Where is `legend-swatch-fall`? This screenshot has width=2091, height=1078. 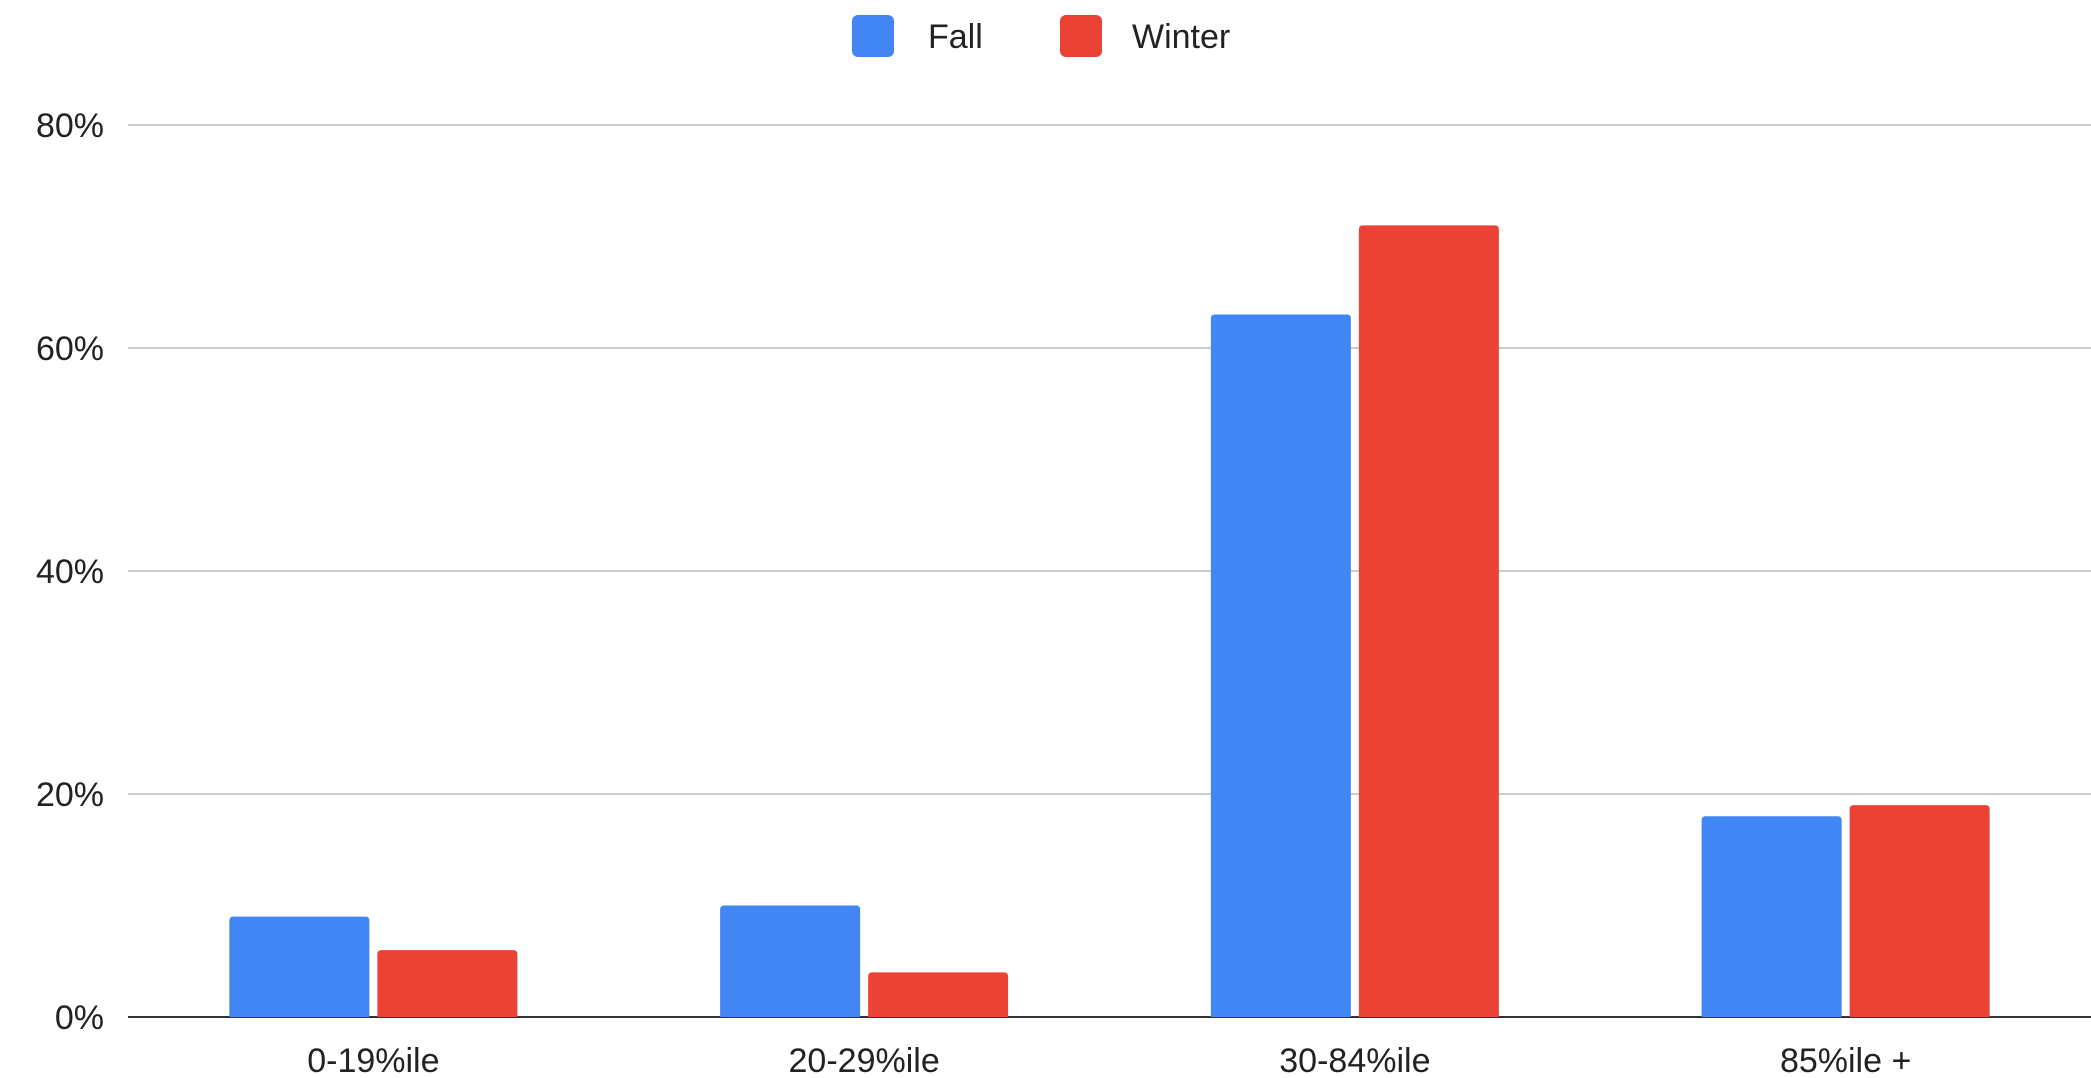 legend-swatch-fall is located at coordinates (873, 36).